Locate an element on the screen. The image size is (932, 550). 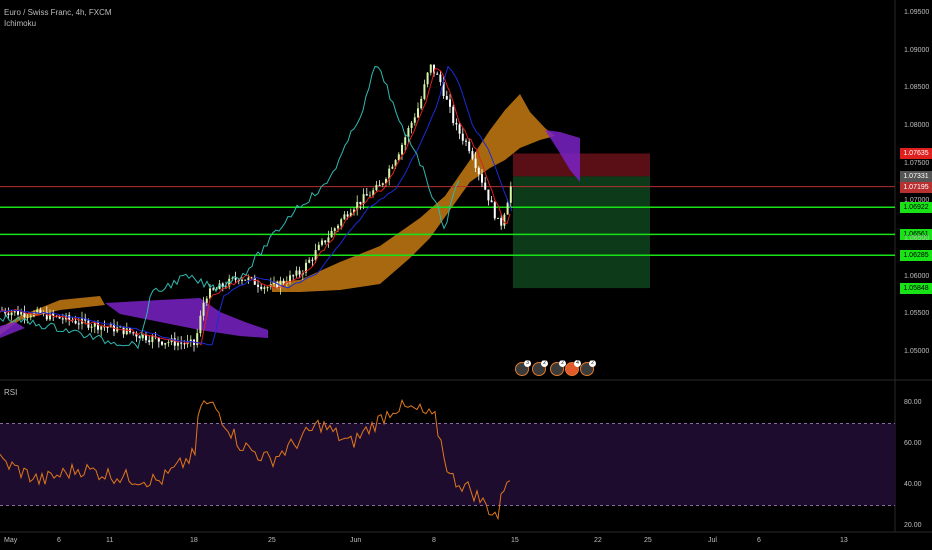
rsi-legend: RSI is located at coordinates (11, 392).